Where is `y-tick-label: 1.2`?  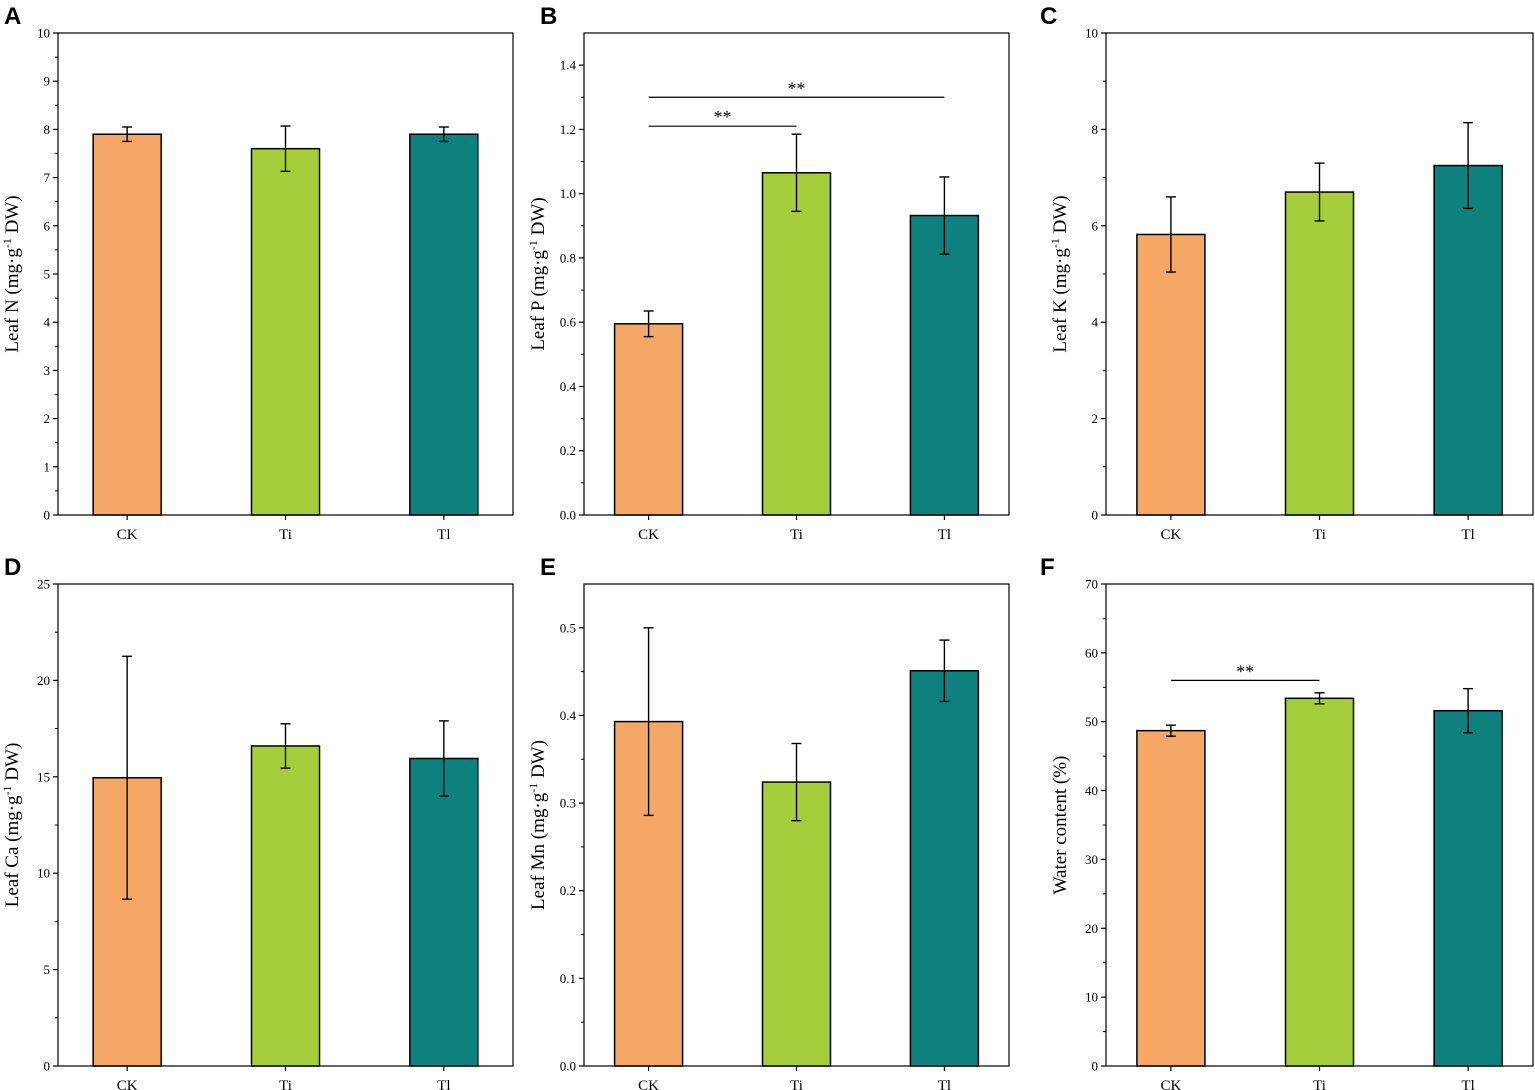 y-tick-label: 1.2 is located at coordinates (568, 129).